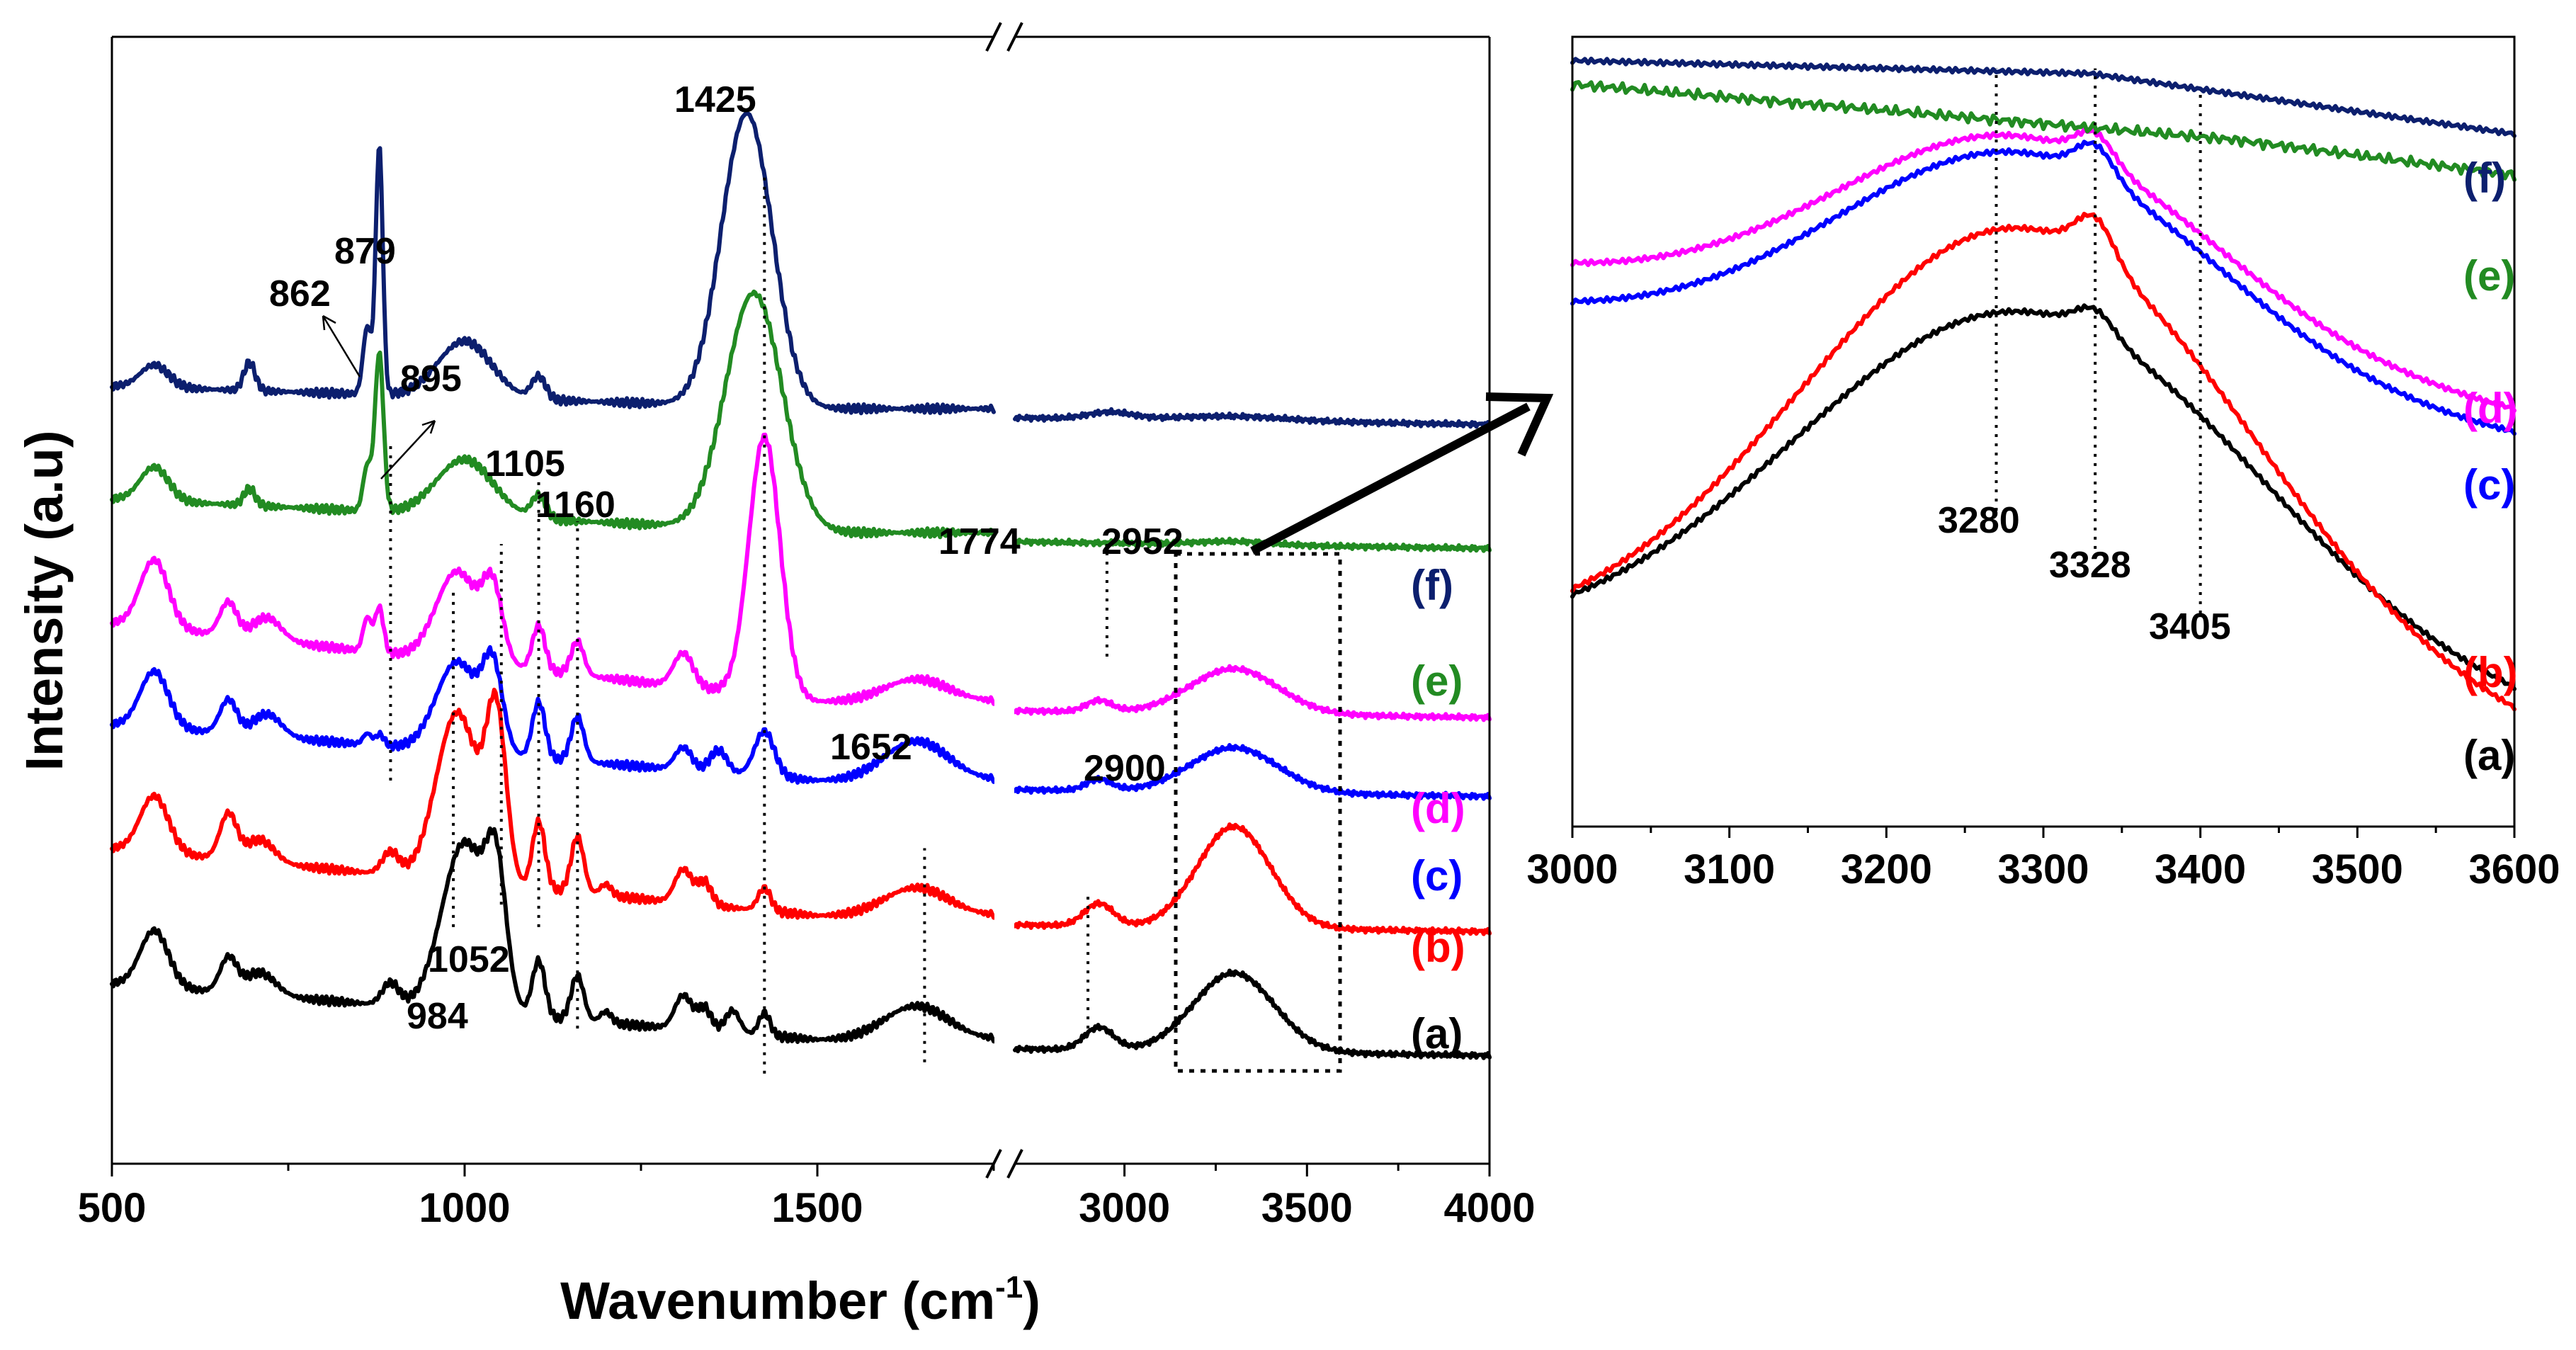 This screenshot has height=1350, width=2576. What do you see at coordinates (1729, 869) in the screenshot?
I see `inset-tick-label-3100: 3100` at bounding box center [1729, 869].